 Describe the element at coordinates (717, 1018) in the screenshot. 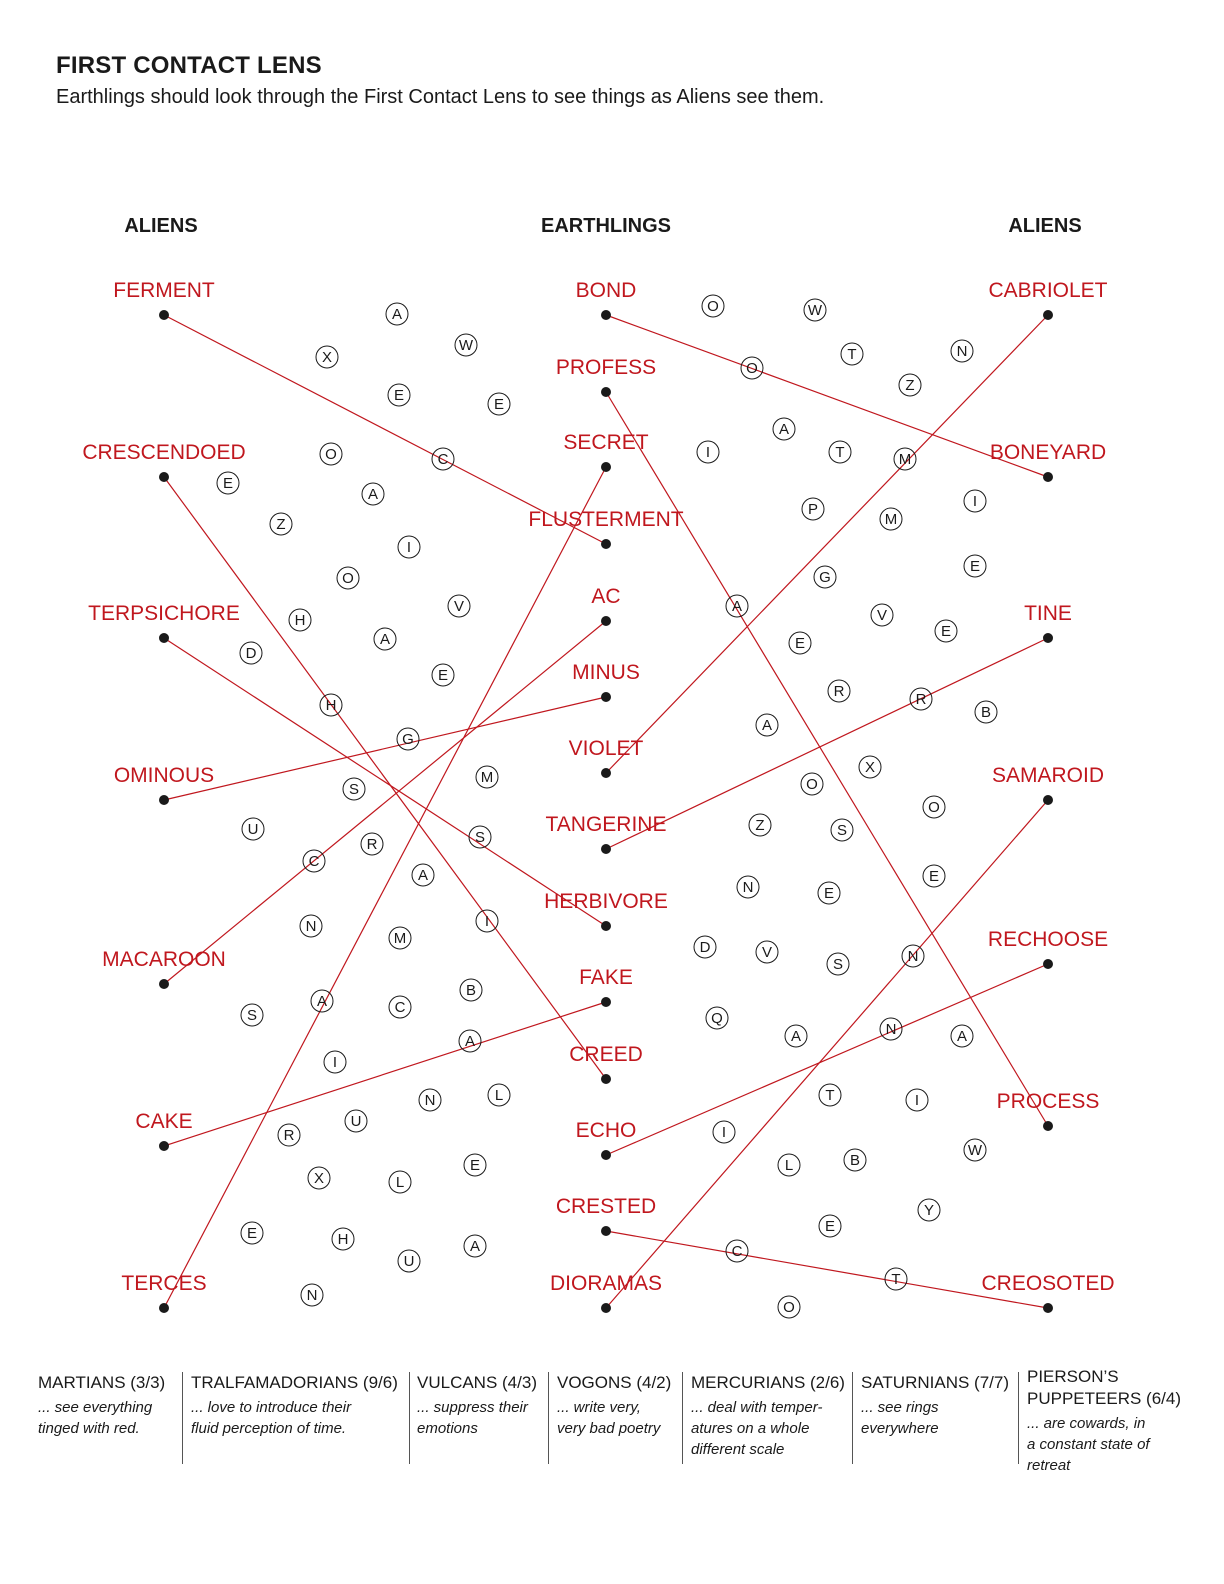

I see `circled-letter: Q` at that location.